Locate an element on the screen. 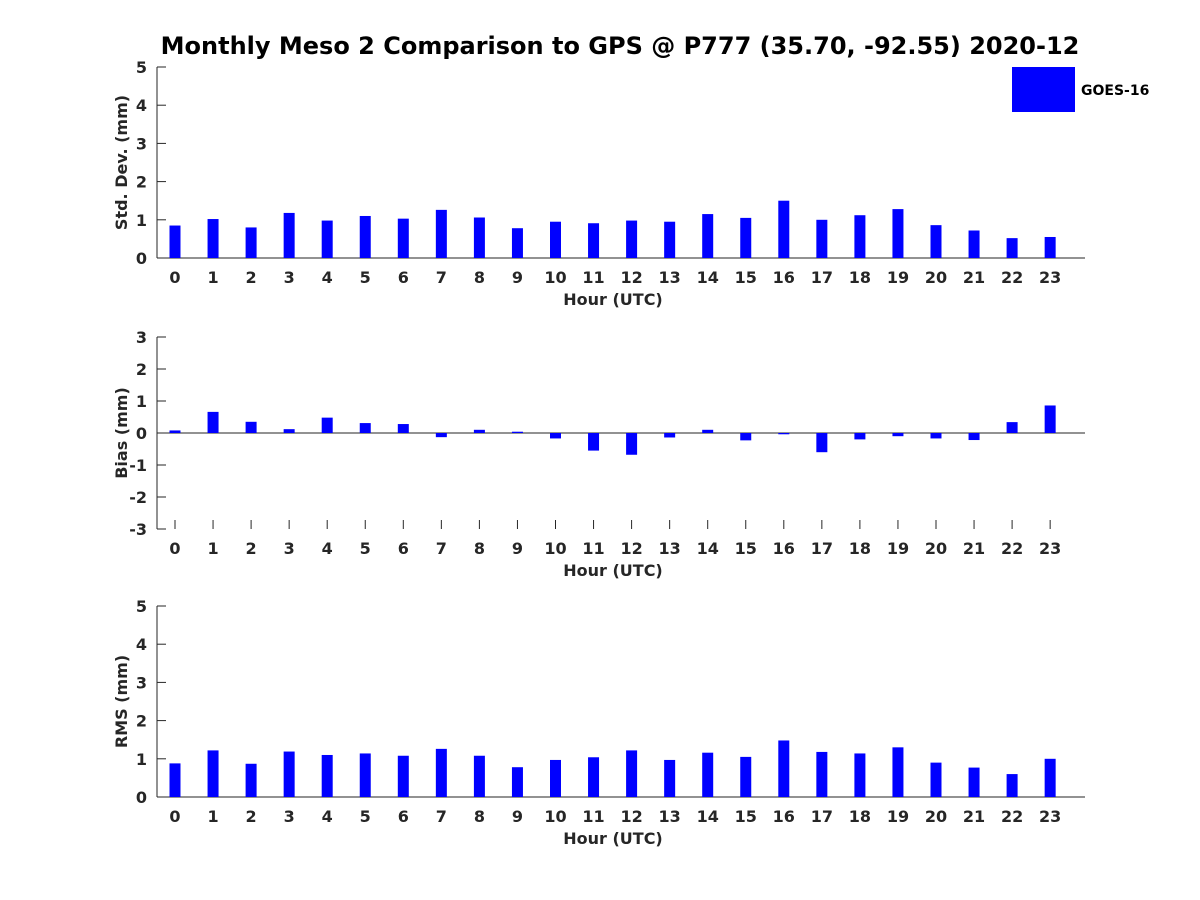 This screenshot has height=900, width=1200. y-tick-label: 3 is located at coordinates (141, 143).